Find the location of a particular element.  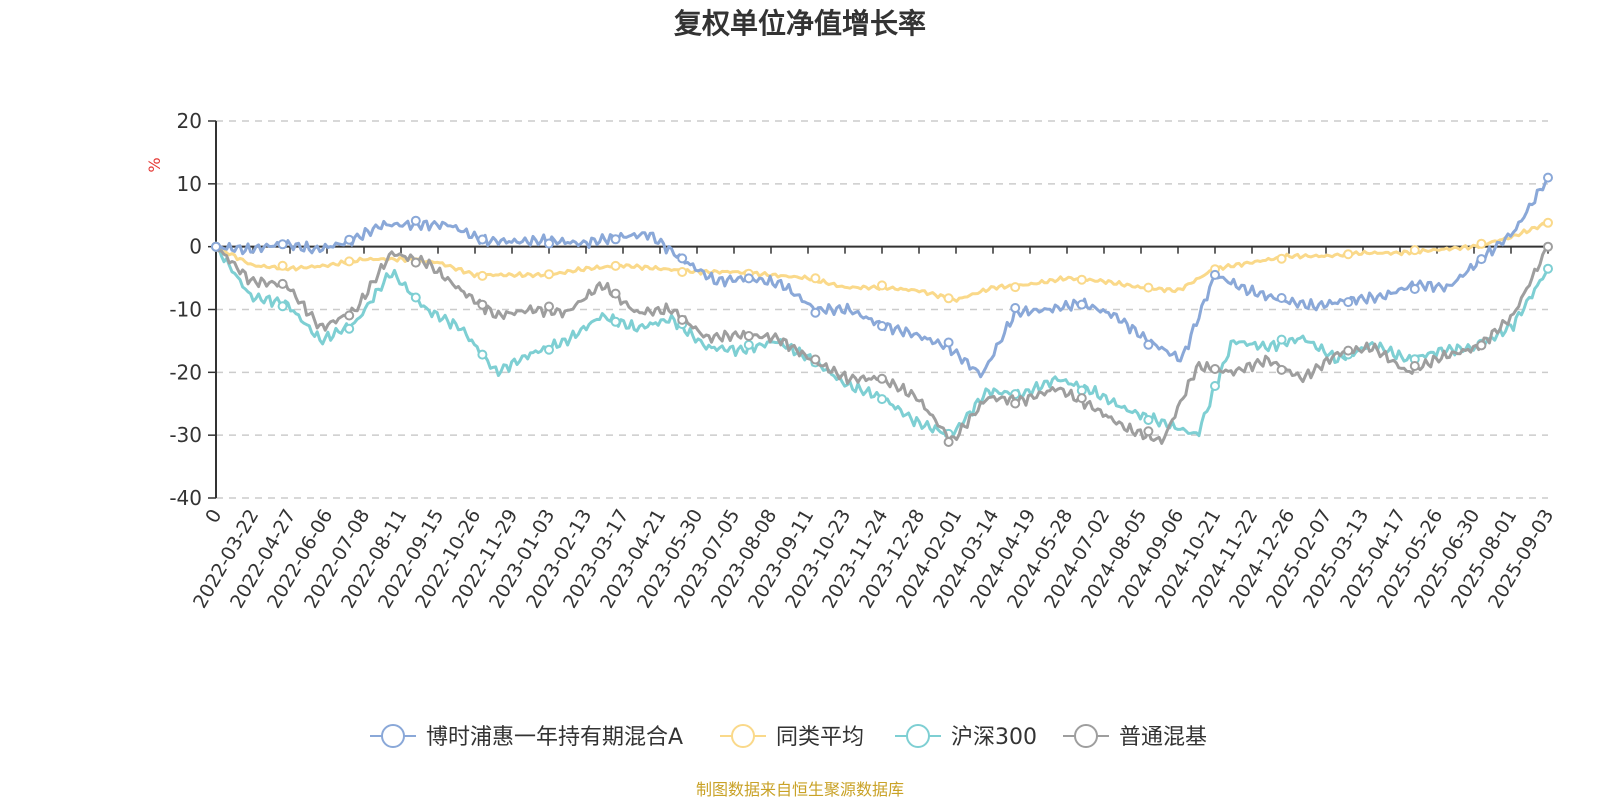

y-tick-label: -20 is located at coordinates (185, 372).